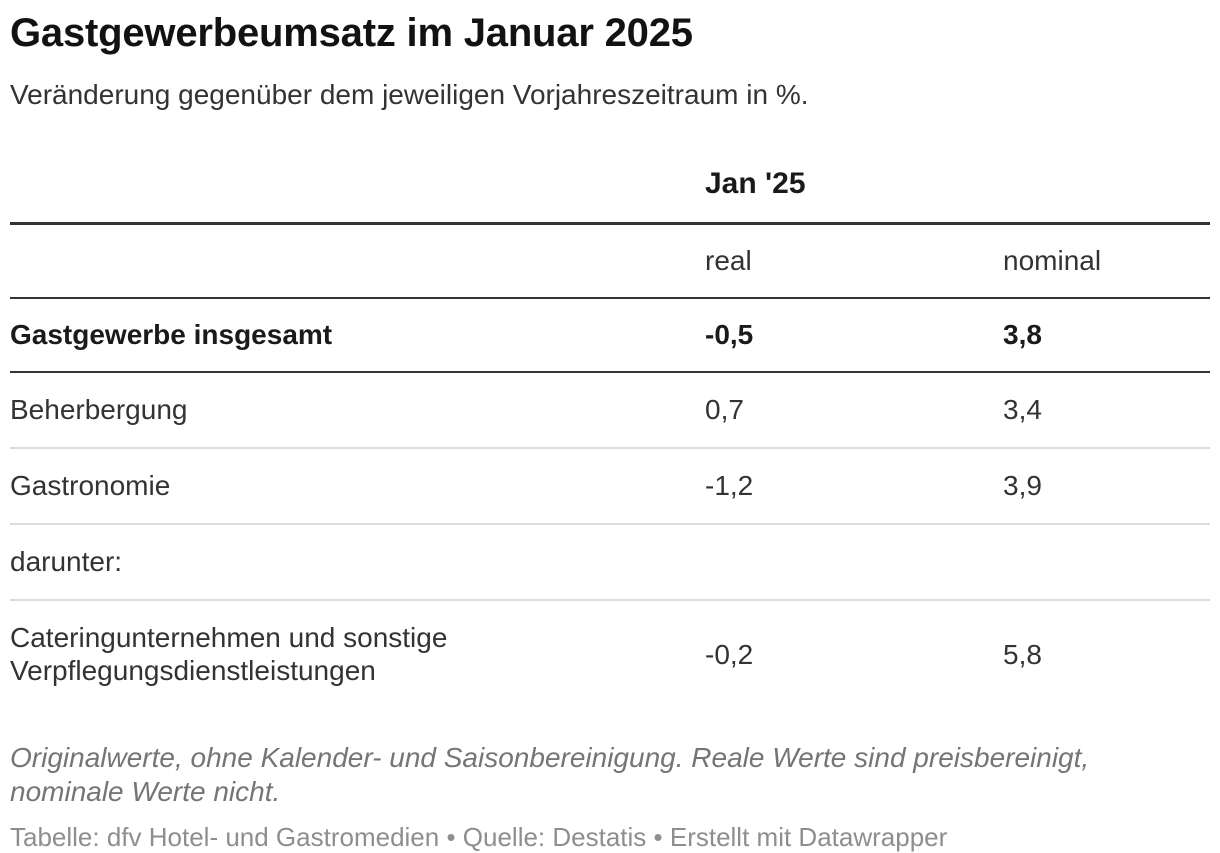 This screenshot has width=1220, height=853. I want to click on column-header-real: real, so click(728, 260).